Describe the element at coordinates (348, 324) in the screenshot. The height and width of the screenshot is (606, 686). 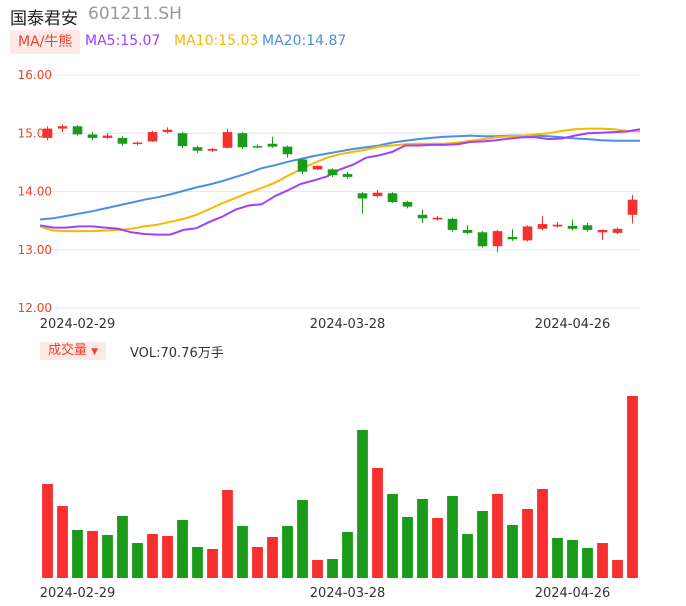
I see `x-tick-label: 2024-03-28` at that location.